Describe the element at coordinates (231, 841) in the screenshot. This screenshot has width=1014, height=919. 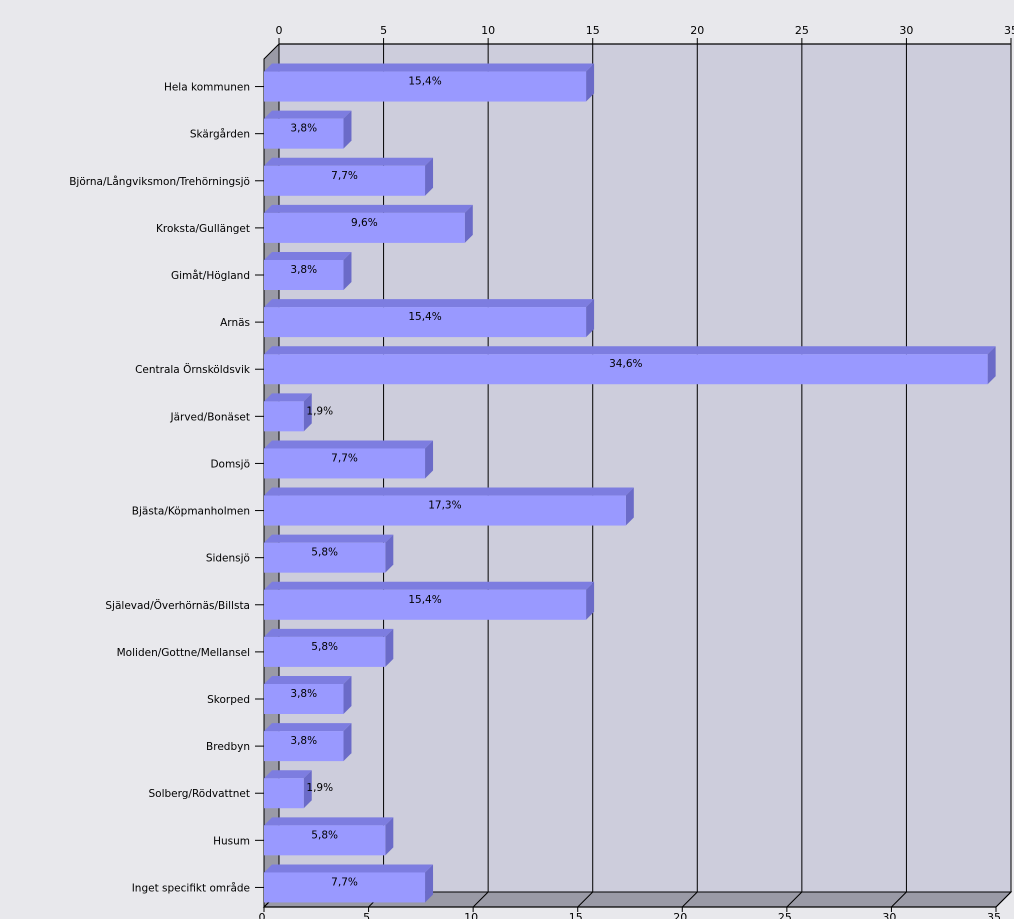
I see `category-label: Husum` at that location.